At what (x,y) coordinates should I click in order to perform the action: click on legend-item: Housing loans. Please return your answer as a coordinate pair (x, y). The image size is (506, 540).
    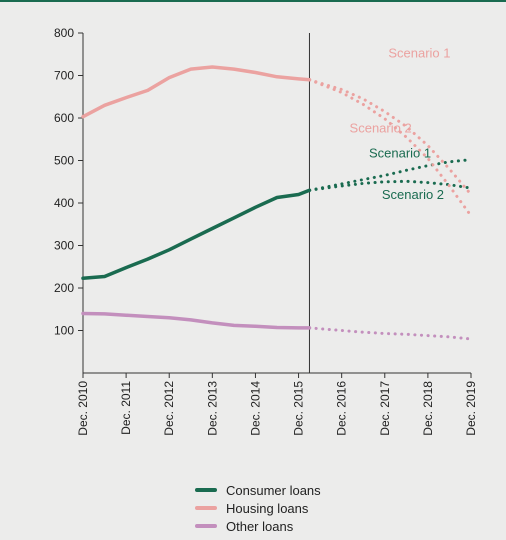
    Looking at the image, I should click on (258, 508).